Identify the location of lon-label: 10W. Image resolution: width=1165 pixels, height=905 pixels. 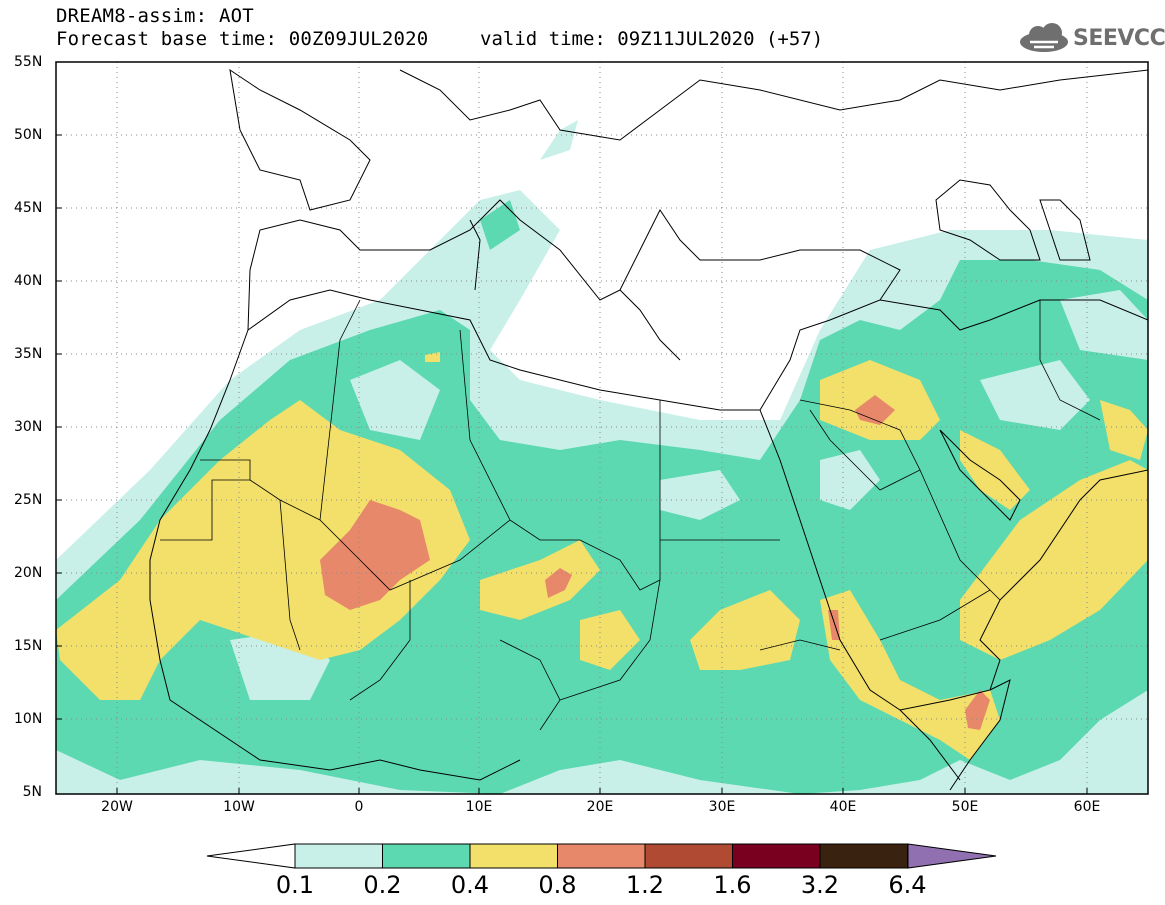
(239, 807).